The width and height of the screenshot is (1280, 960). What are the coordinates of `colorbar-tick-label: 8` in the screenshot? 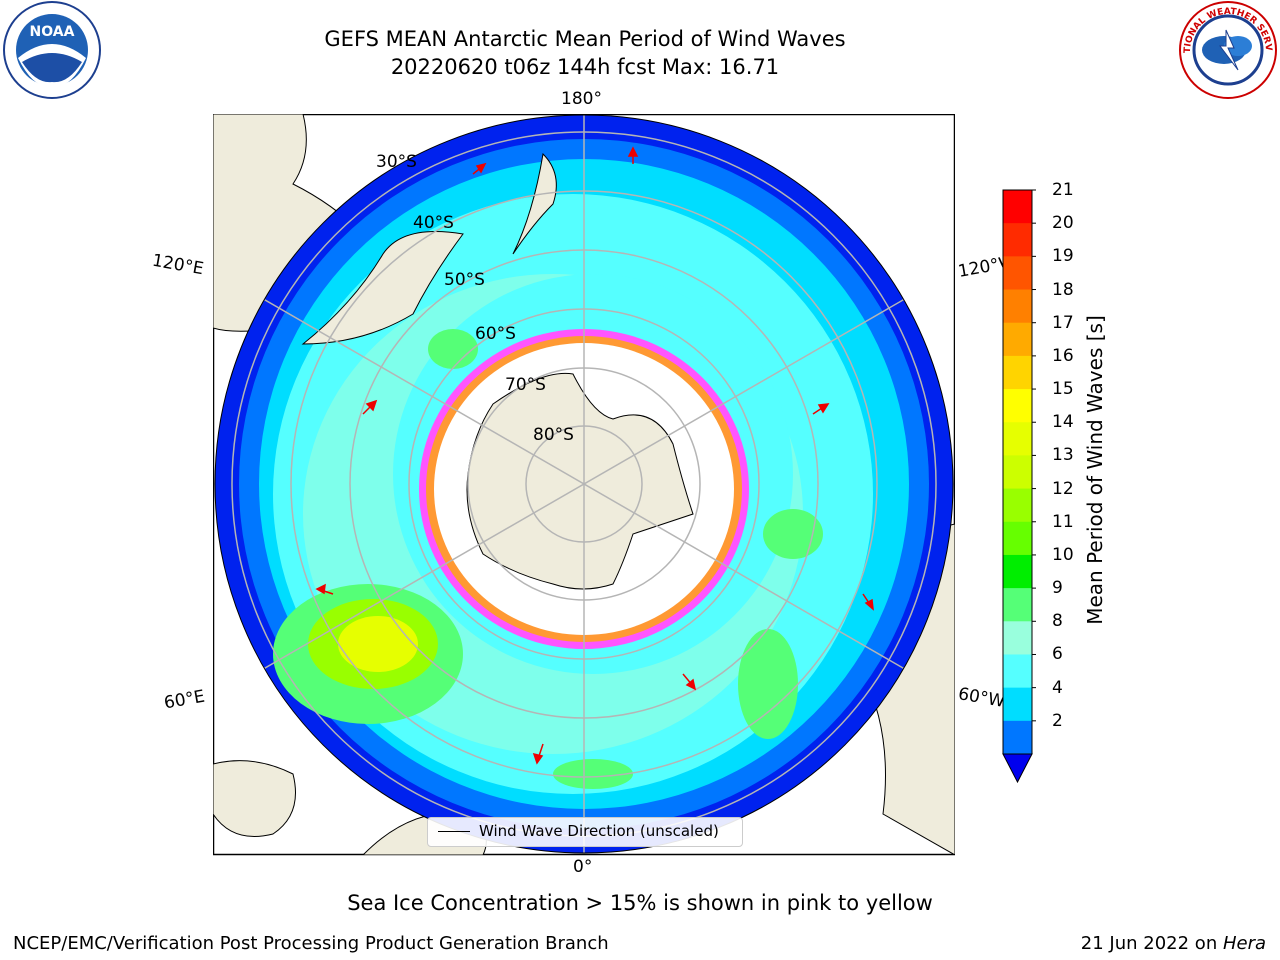 It's located at (1057, 621).